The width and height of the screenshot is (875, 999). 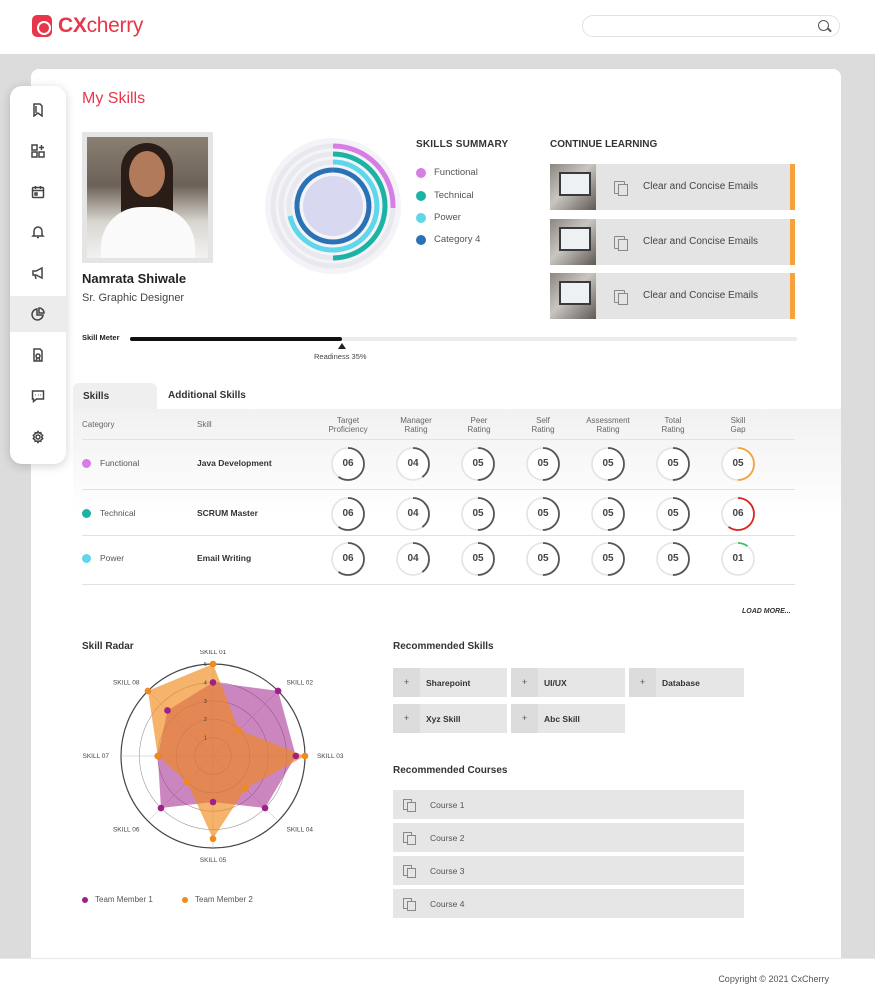 I want to click on recommended-skill-chip: + UI/UX, so click(x=568, y=682).